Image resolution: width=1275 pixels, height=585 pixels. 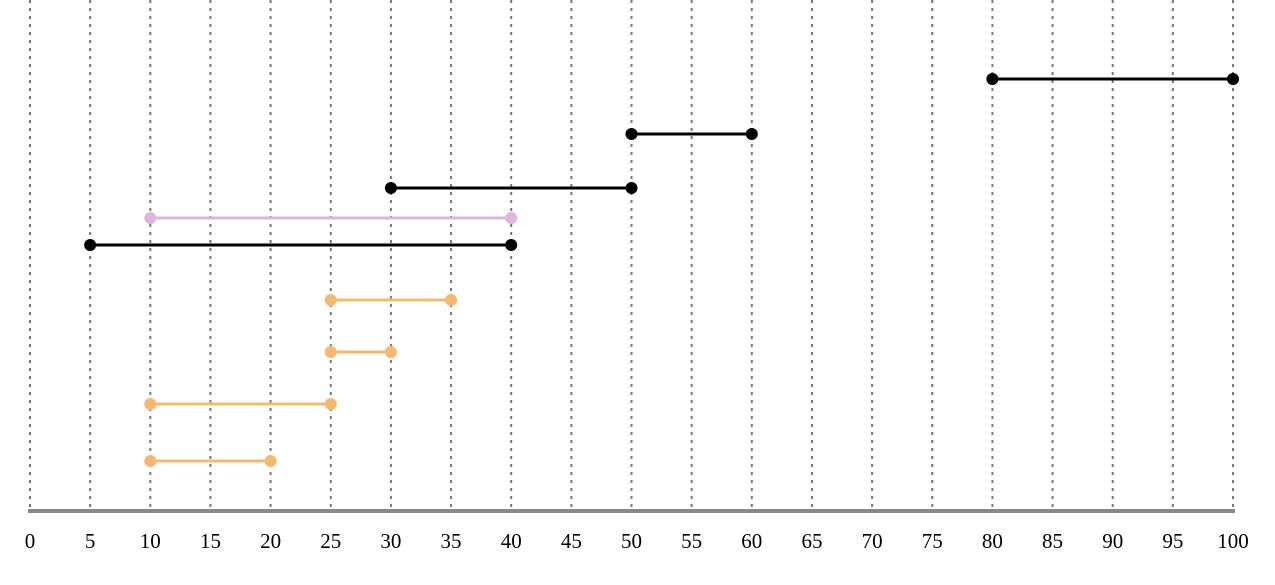 What do you see at coordinates (1052, 541) in the screenshot?
I see `x-tick-label: 85` at bounding box center [1052, 541].